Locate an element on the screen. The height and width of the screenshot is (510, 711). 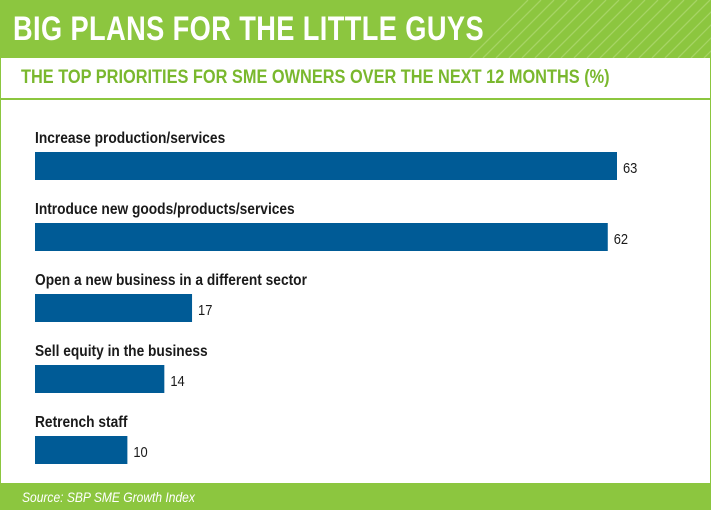
value-label: 63 is located at coordinates (630, 167).